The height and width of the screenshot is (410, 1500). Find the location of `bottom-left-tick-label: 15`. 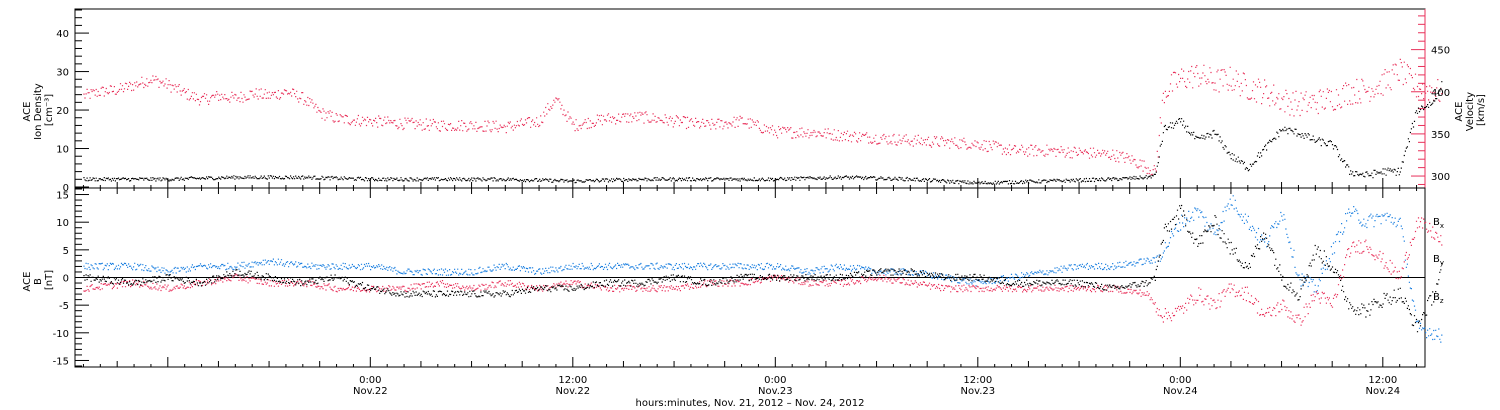

bottom-left-tick-label: 15 is located at coordinates (62, 196).